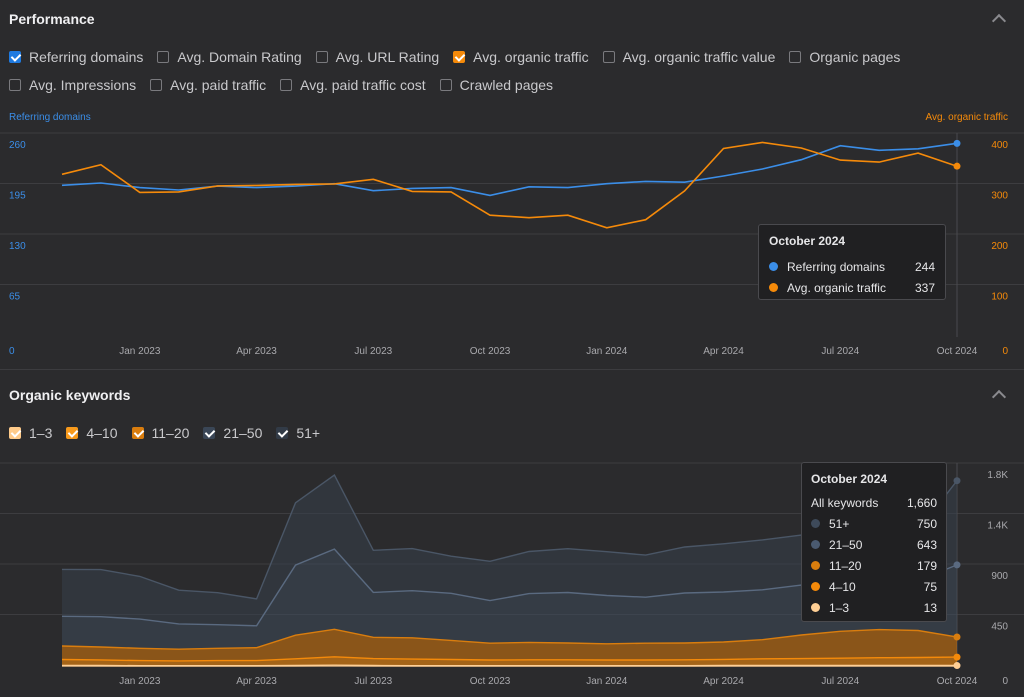  What do you see at coordinates (298, 433) in the screenshot?
I see `position-toggle-4: 51+` at bounding box center [298, 433].